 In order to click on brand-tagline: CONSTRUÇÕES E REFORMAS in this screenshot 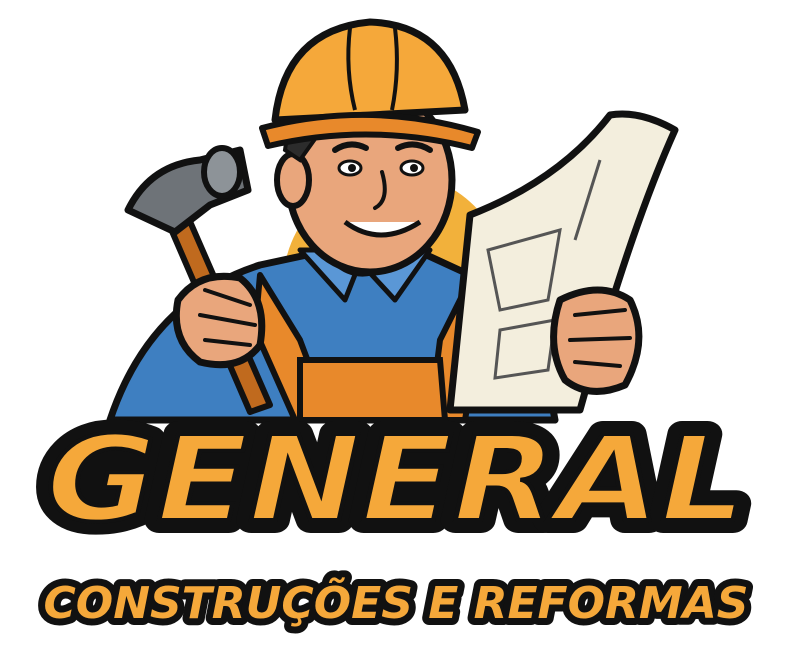, I will do `click(396, 602)`.